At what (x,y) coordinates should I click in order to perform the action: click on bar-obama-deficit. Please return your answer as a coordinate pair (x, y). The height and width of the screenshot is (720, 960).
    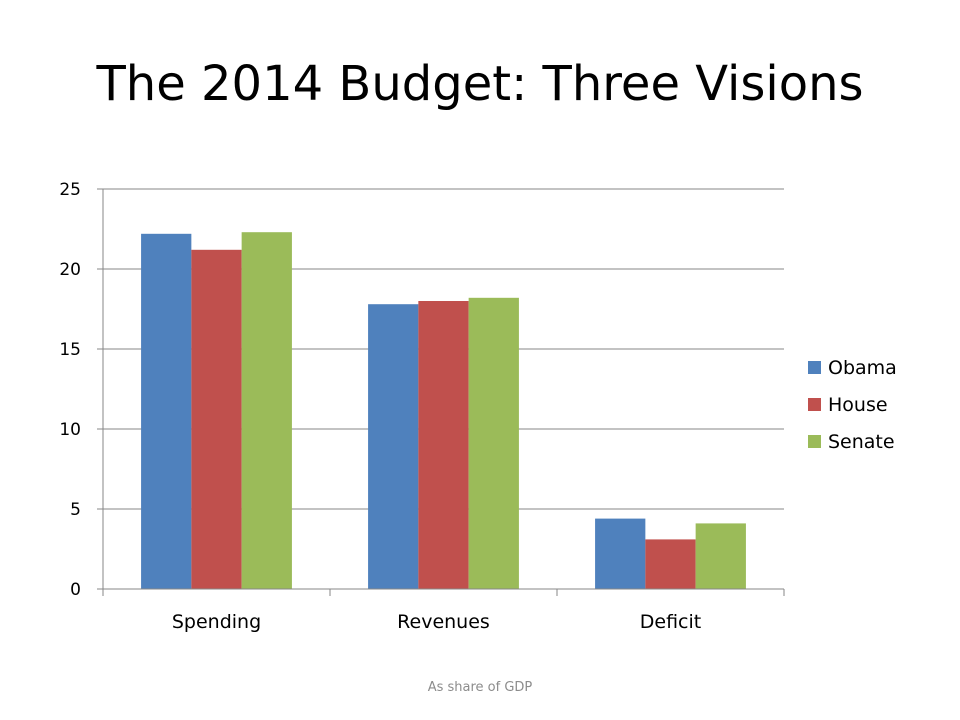
    Looking at the image, I should click on (620, 553).